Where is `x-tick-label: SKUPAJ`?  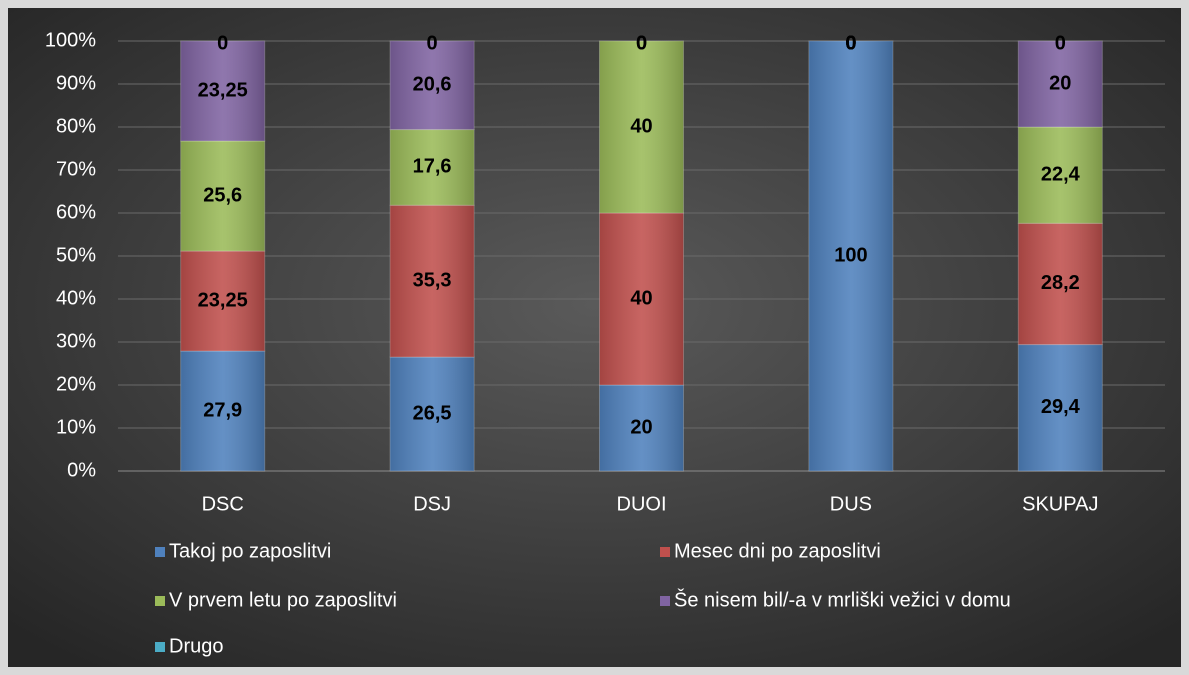
x-tick-label: SKUPAJ is located at coordinates (1060, 504).